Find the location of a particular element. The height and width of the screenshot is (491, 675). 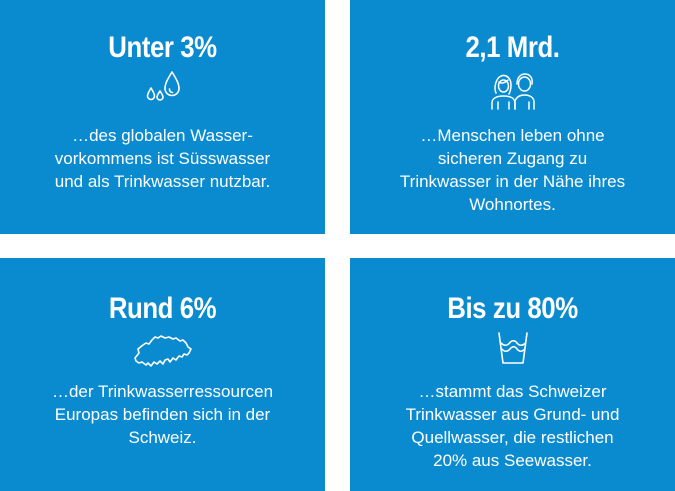

stat-headline: 2,1 Mrd. is located at coordinates (512, 47).